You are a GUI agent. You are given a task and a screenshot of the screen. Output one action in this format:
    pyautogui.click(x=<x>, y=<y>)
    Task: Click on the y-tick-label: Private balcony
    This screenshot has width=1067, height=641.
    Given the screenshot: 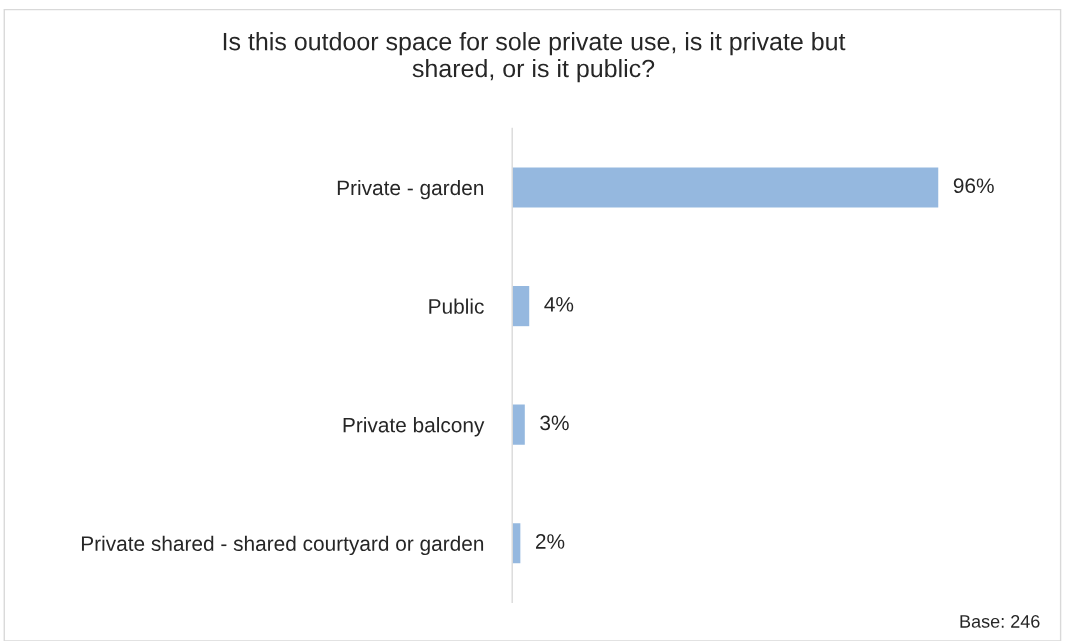 What is the action you would take?
    pyautogui.click(x=414, y=427)
    